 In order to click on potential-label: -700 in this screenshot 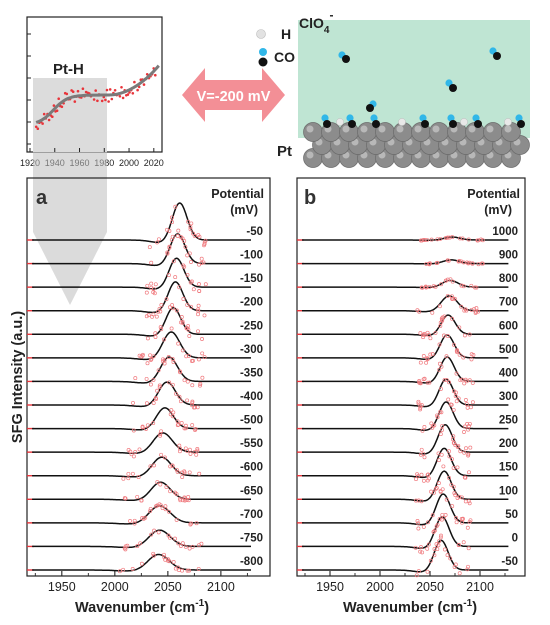, I will do `click(251, 515)`.